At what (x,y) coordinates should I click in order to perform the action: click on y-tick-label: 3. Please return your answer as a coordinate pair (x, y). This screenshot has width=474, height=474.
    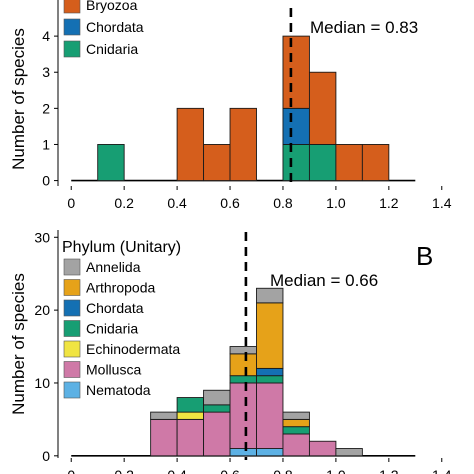
    Looking at the image, I should click on (46, 72).